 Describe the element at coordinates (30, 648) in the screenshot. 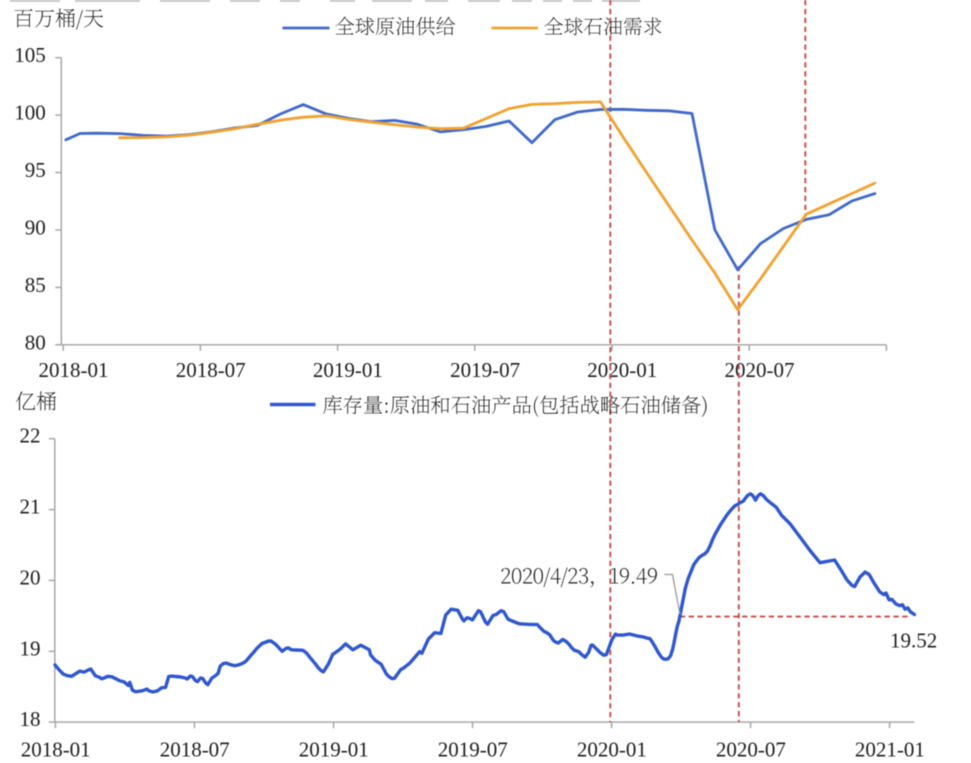

I see `svg-text: 19` at that location.